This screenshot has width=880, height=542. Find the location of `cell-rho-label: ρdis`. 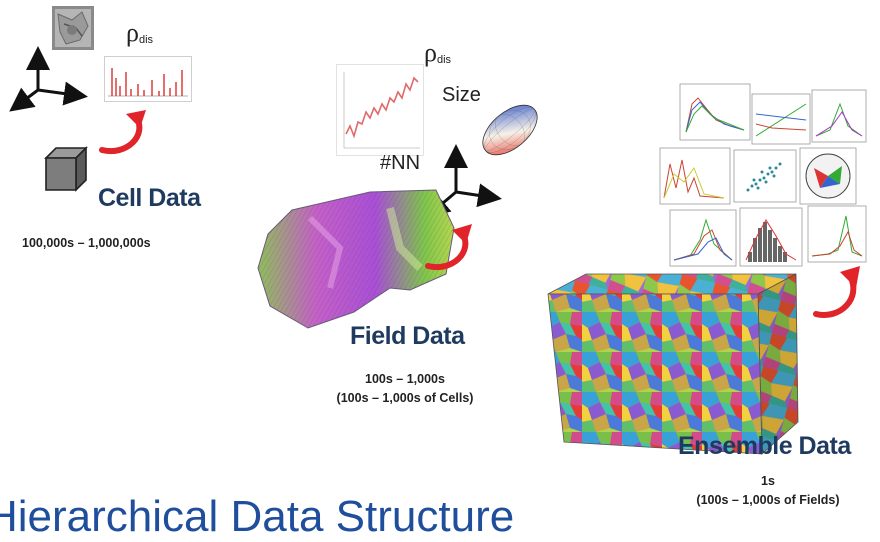

cell-rho-label: ρdis is located at coordinates (140, 32).